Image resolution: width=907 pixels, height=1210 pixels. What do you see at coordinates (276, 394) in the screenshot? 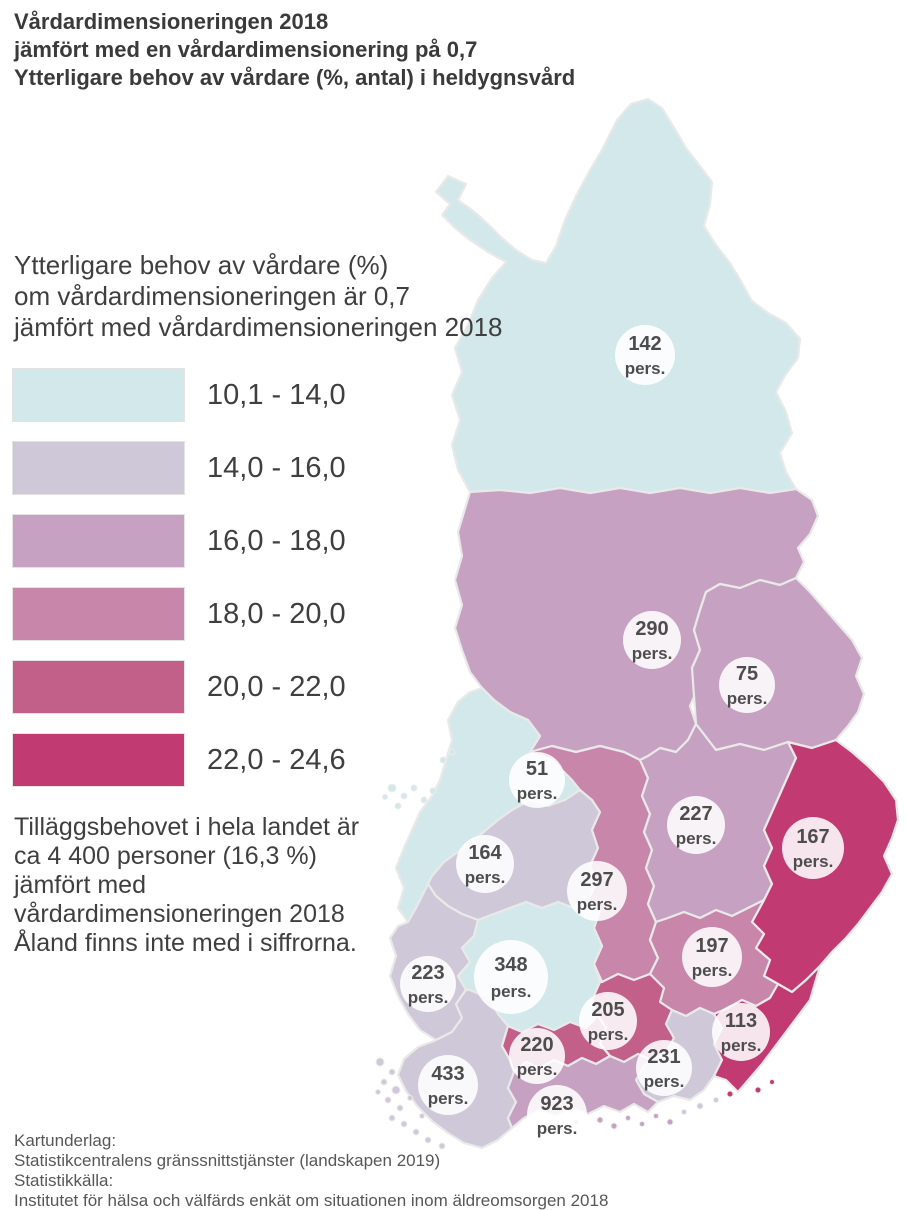
I see `legend-label-1: 10,1 - 14,0` at bounding box center [276, 394].